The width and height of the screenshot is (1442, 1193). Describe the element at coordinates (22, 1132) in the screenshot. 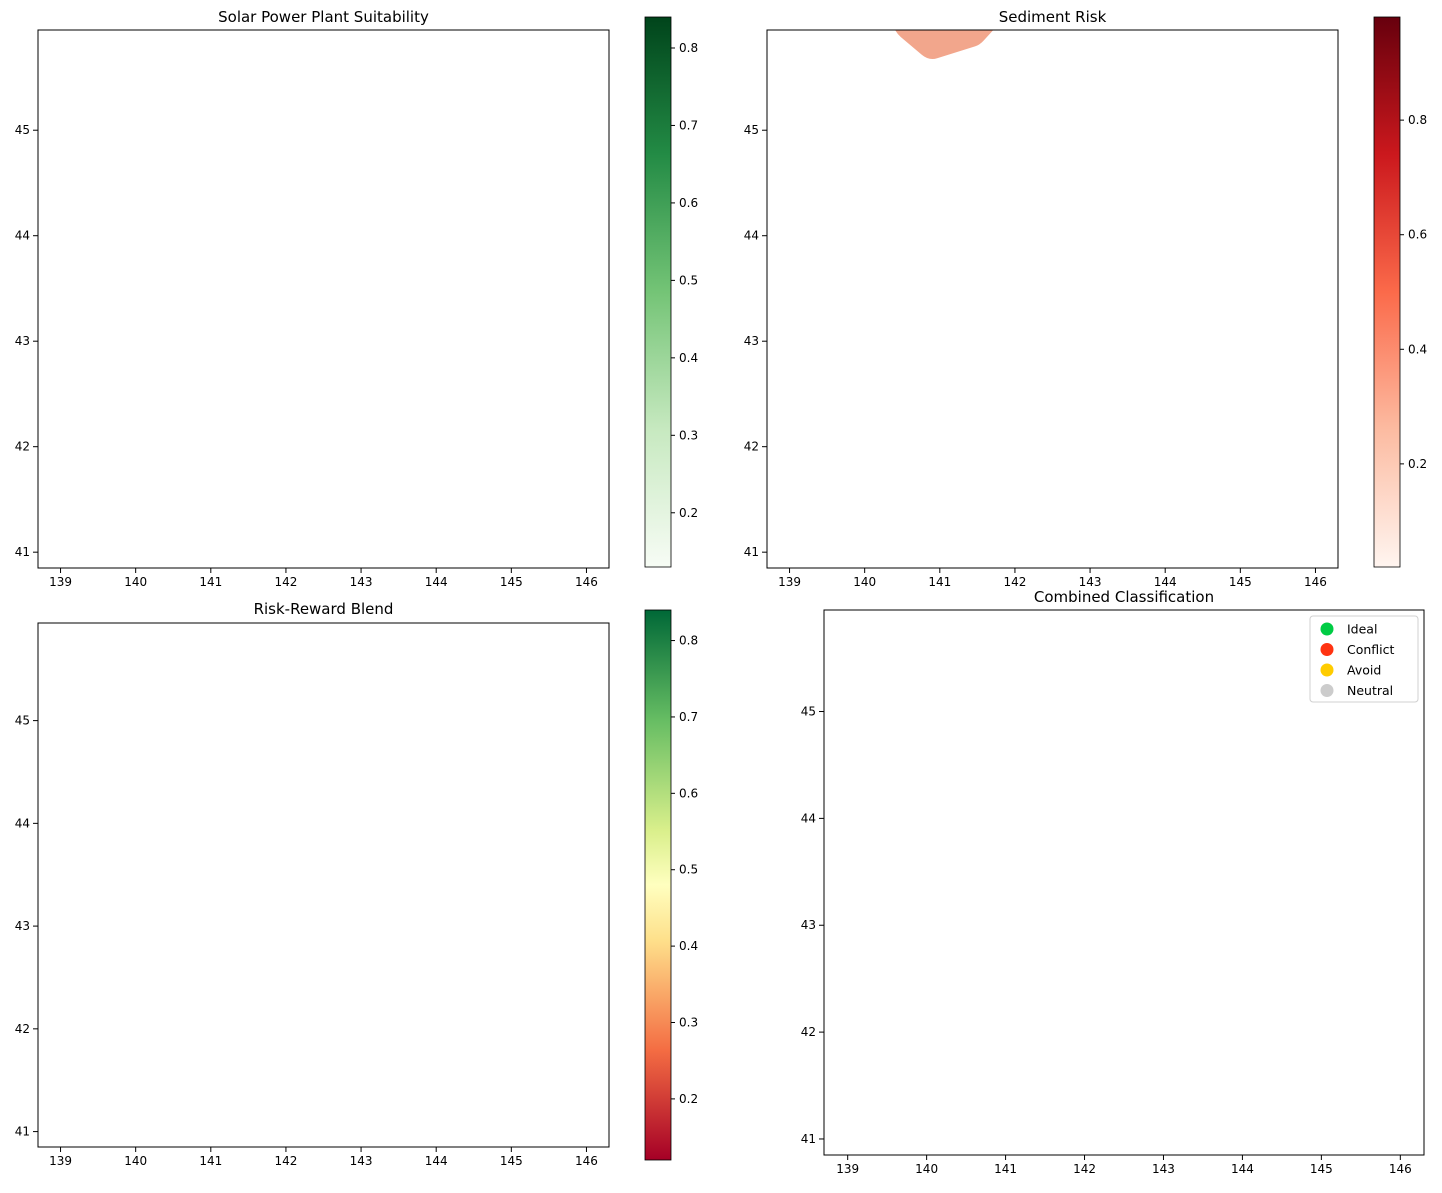

I see `blend-ytick-label: 41` at that location.